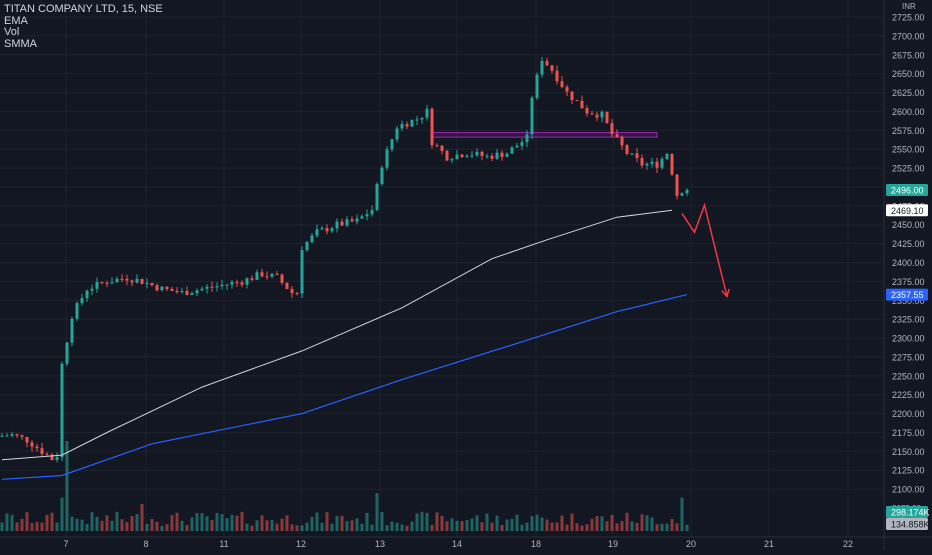 The image size is (932, 555). I want to click on x-tick-label: 11, so click(223, 544).